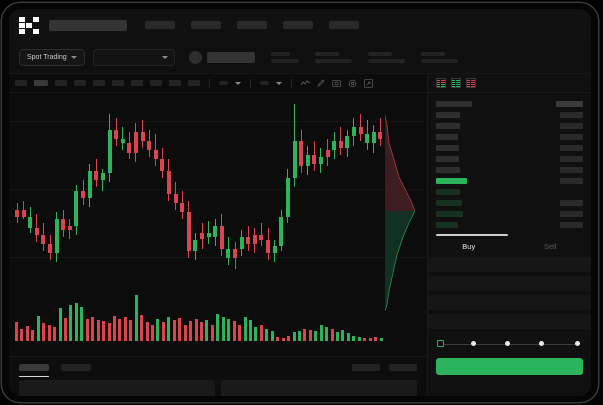  I want to click on orderbook-bids-icon, so click(456, 83).